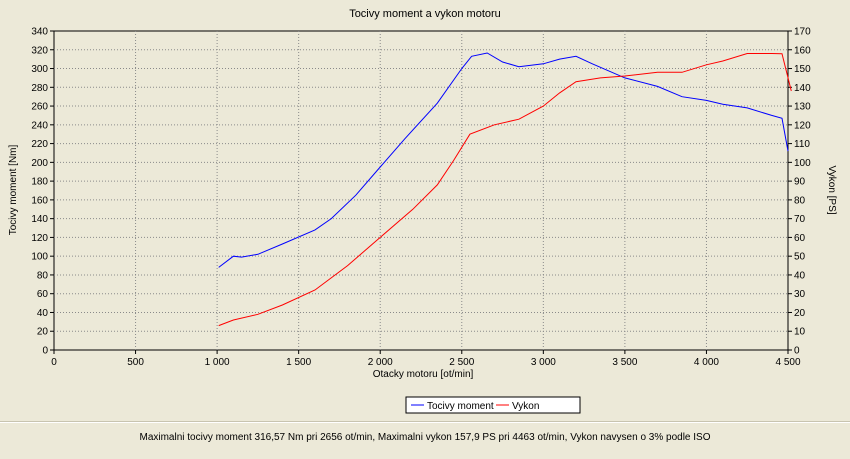  What do you see at coordinates (39, 88) in the screenshot?
I see `y-left-tick-label: 280` at bounding box center [39, 88].